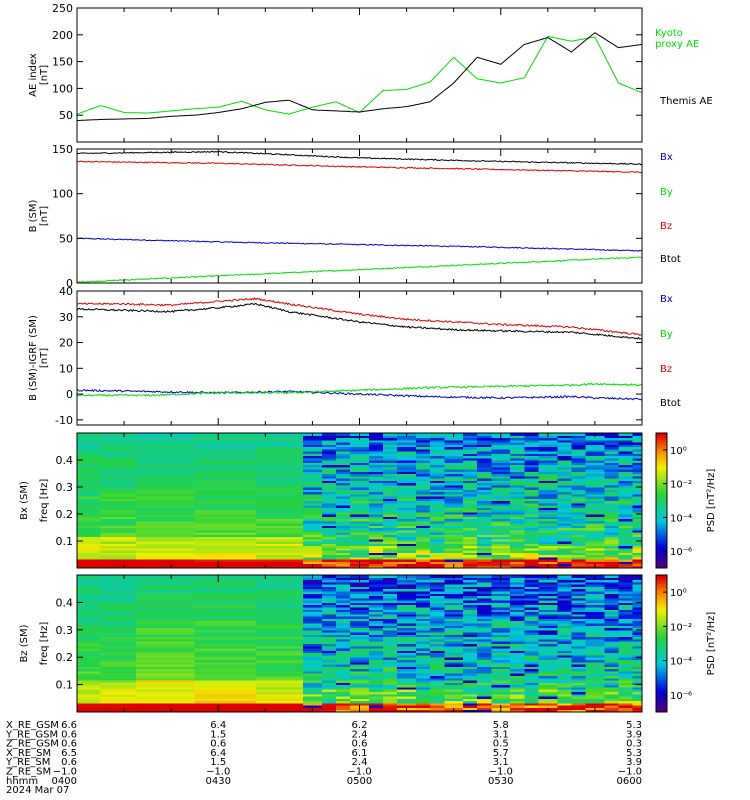 Image resolution: width=750 pixels, height=800 pixels. Describe the element at coordinates (681, 485) in the screenshot. I see `colorbar-tick-label: 10⁻²` at that location.